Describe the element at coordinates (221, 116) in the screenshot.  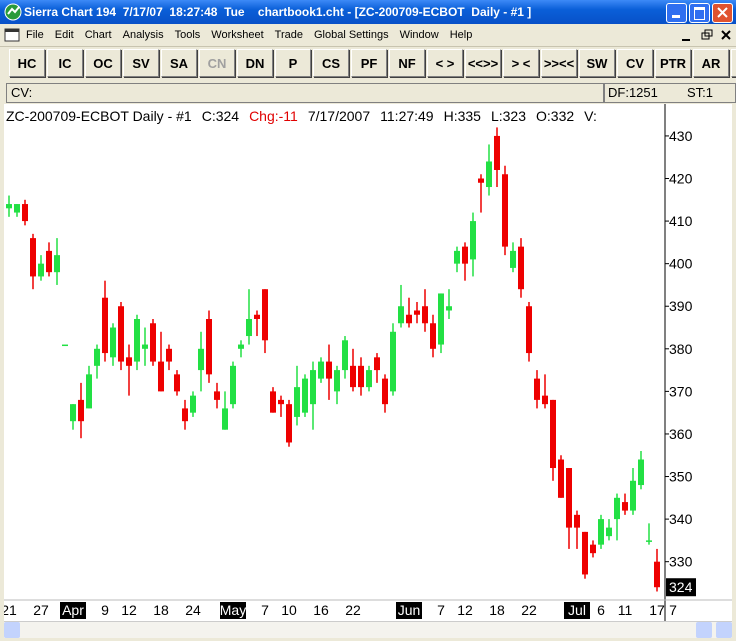
I see `info-item: C:324` at that location.